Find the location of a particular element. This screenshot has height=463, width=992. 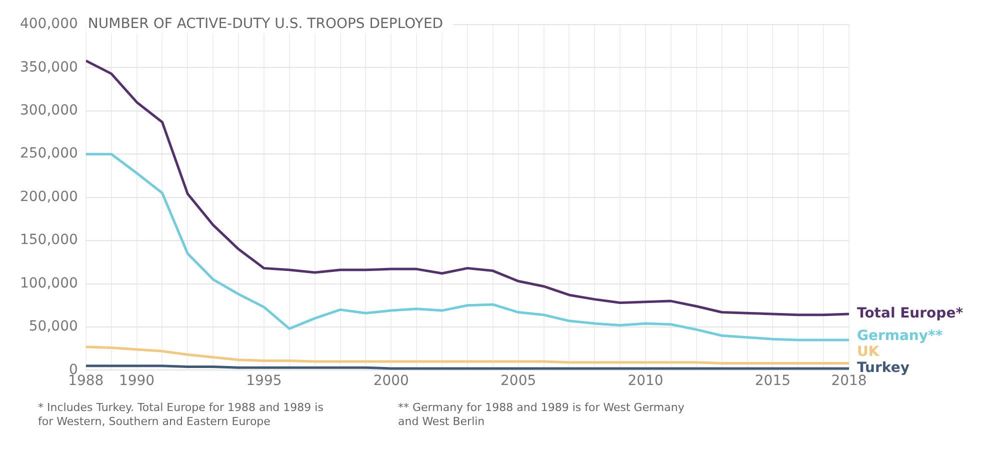

text: * Includes Turkey. Total Europe for 1988 and 1989 is for Western, Southern and Eastern Europe is located at coordinates (181, 415).